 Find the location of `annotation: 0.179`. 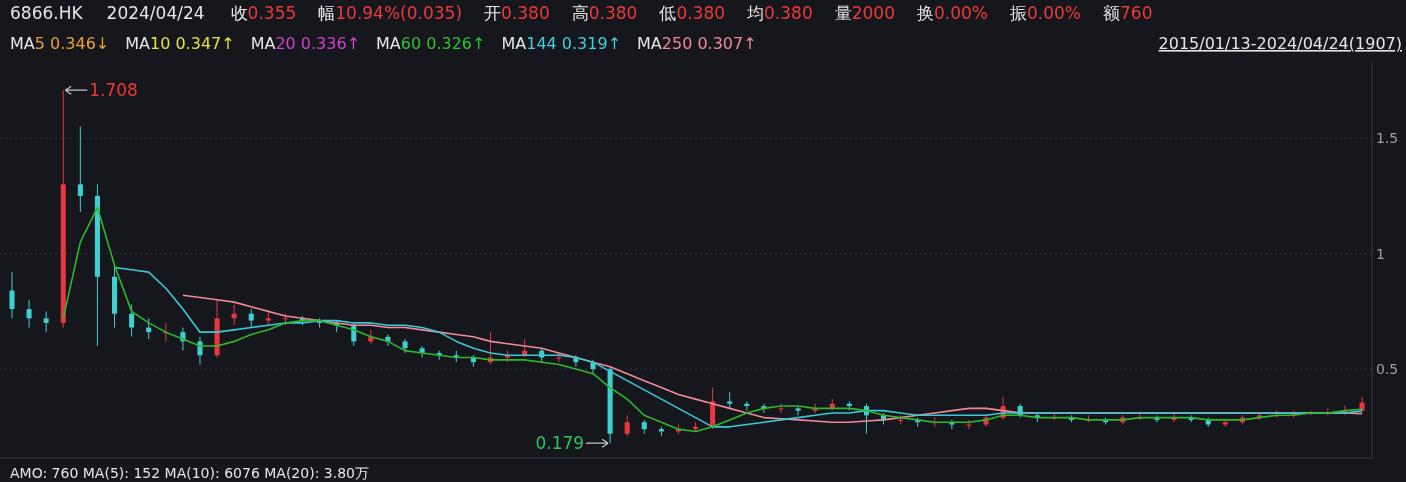

annotation: 0.179 is located at coordinates (560, 443).